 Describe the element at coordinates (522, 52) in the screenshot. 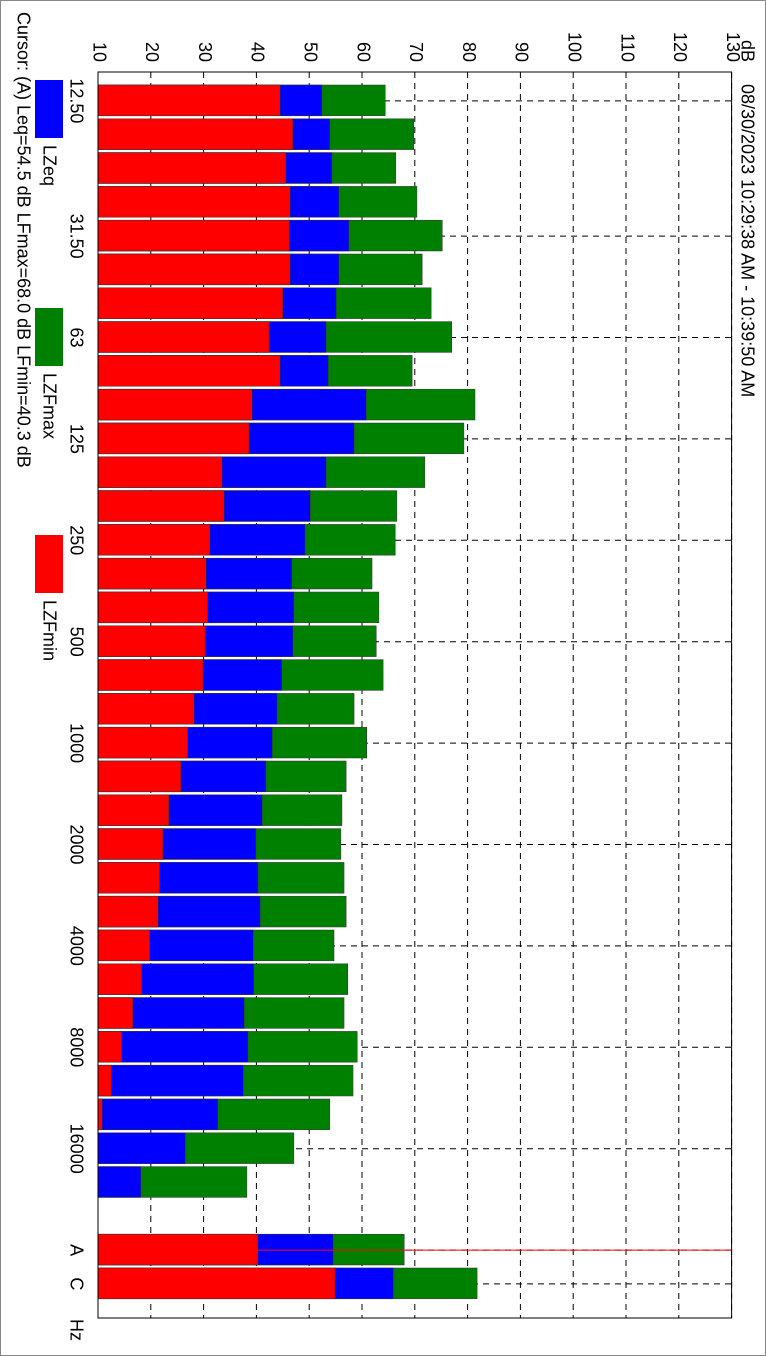

I see `y-tick-label: 90` at that location.